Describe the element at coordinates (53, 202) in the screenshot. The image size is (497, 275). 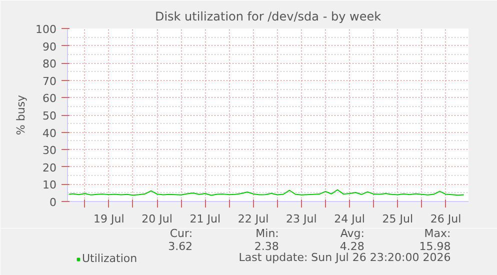
I see `y-tick-label: 0` at that location.